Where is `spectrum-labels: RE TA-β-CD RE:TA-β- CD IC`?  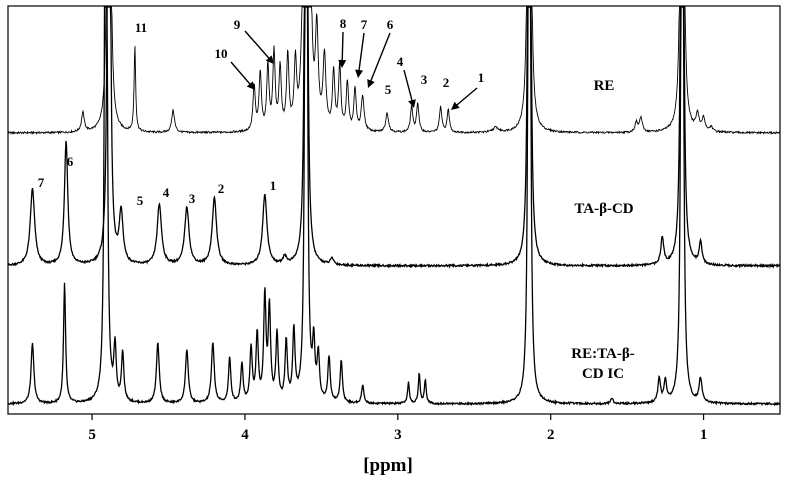 spectrum-labels: RE TA-β-CD RE:TA-β- CD IC is located at coordinates (602, 230).